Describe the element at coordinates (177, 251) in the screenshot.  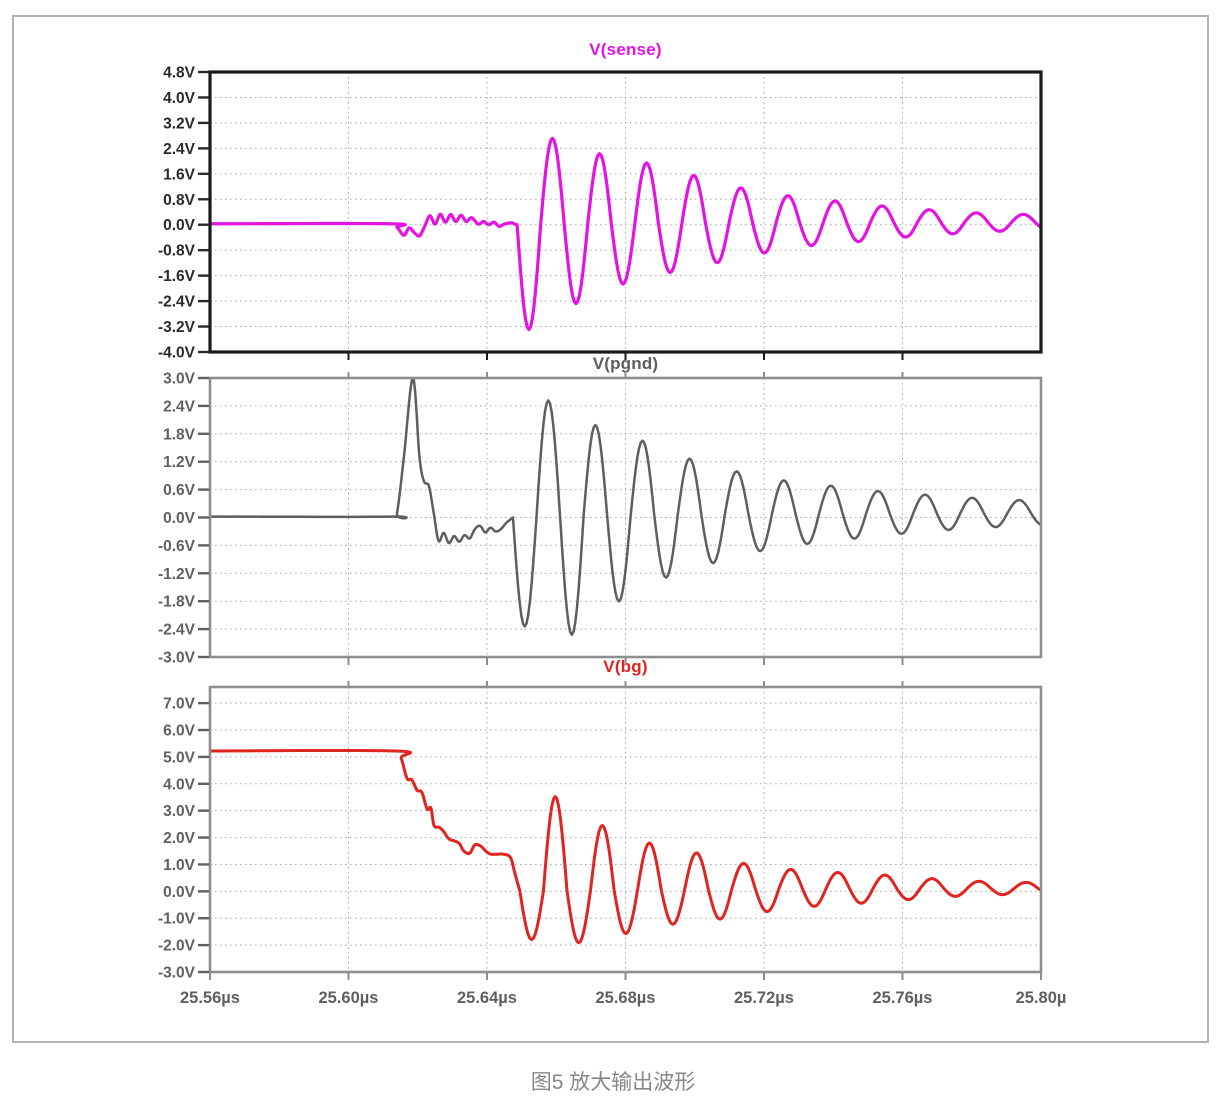
I see `y-tick-label: -0.8V` at that location.